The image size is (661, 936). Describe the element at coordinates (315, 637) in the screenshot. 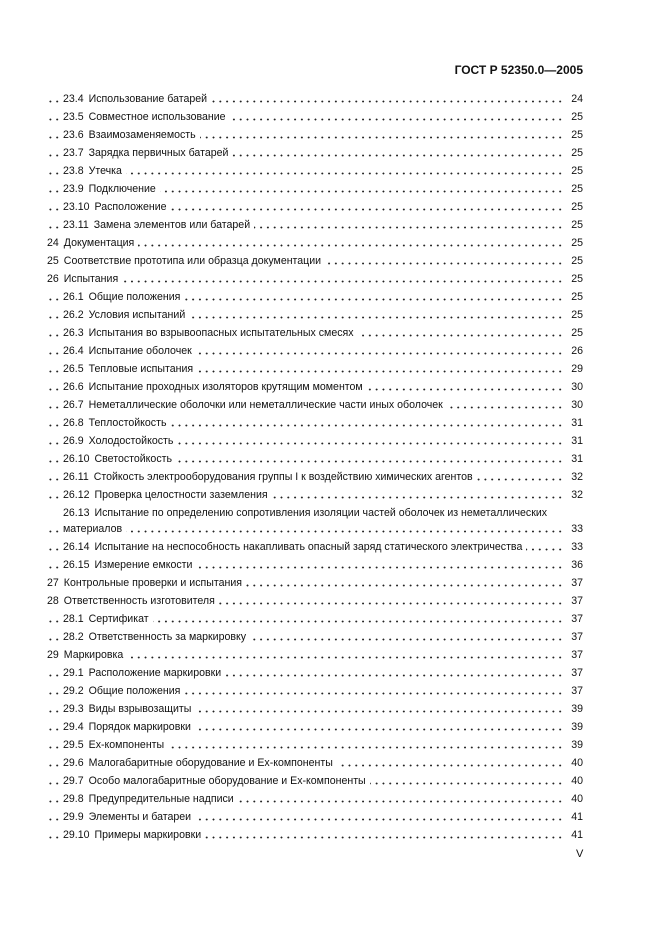

I see `toc-entry: 28.2 Ответственность за маркировку 37` at that location.